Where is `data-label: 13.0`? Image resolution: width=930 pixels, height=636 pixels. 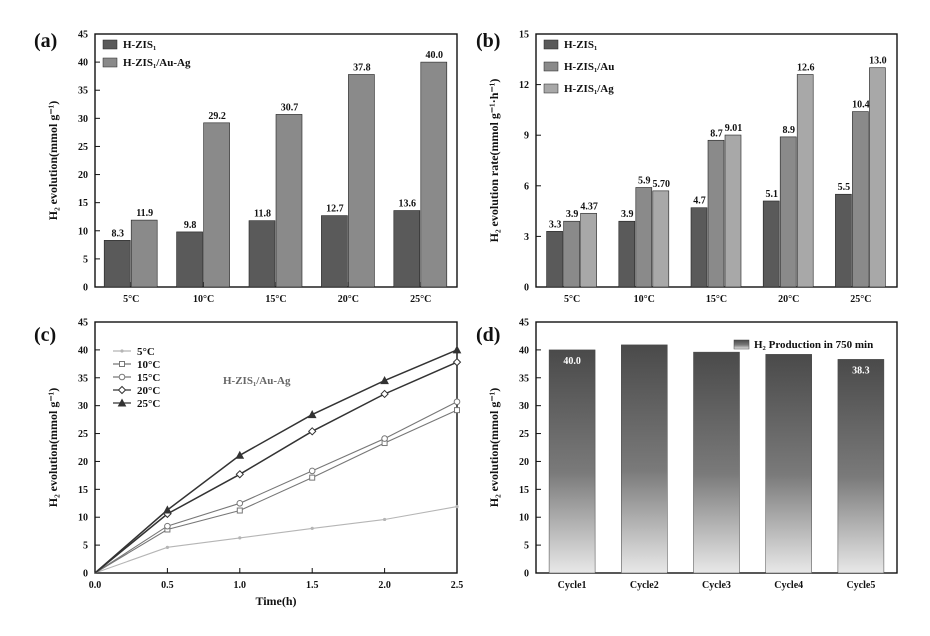 data-label: 13.0 is located at coordinates (878, 61).